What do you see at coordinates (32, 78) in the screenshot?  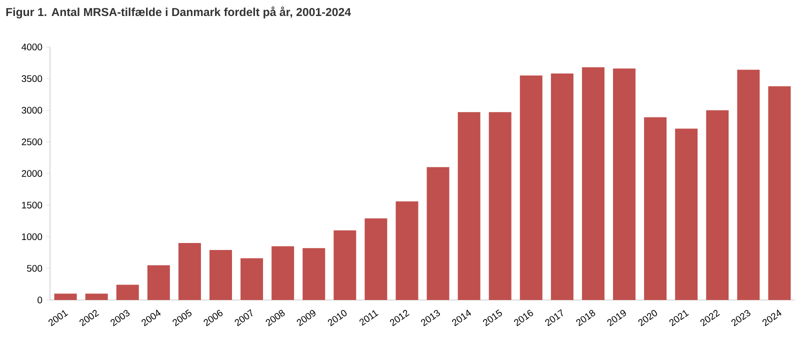 I see `y-tick-label: 3500` at bounding box center [32, 78].